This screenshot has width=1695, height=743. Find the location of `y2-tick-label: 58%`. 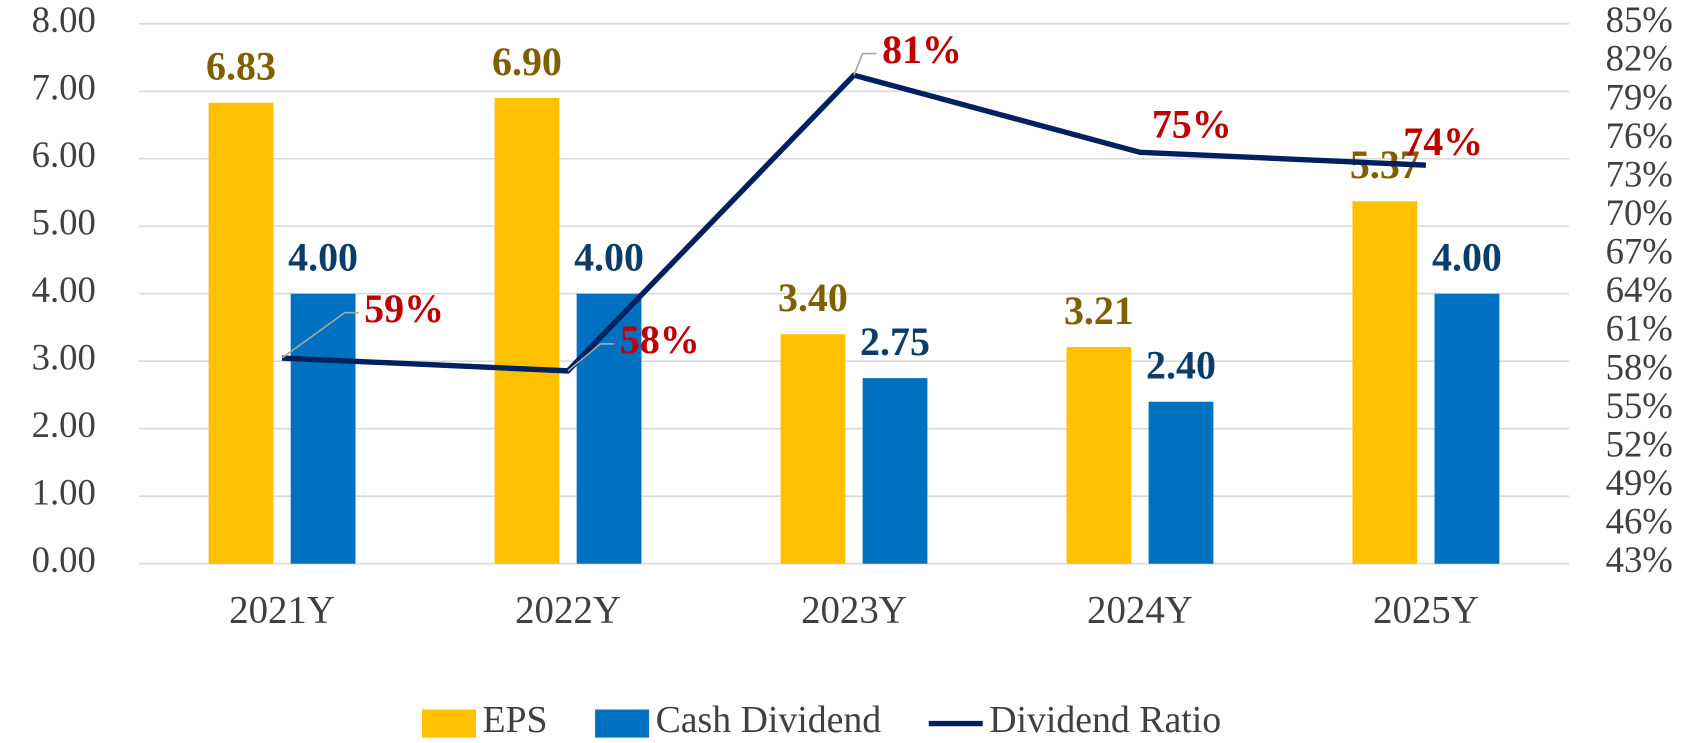

y2-tick-label: 58% is located at coordinates (1639, 366).